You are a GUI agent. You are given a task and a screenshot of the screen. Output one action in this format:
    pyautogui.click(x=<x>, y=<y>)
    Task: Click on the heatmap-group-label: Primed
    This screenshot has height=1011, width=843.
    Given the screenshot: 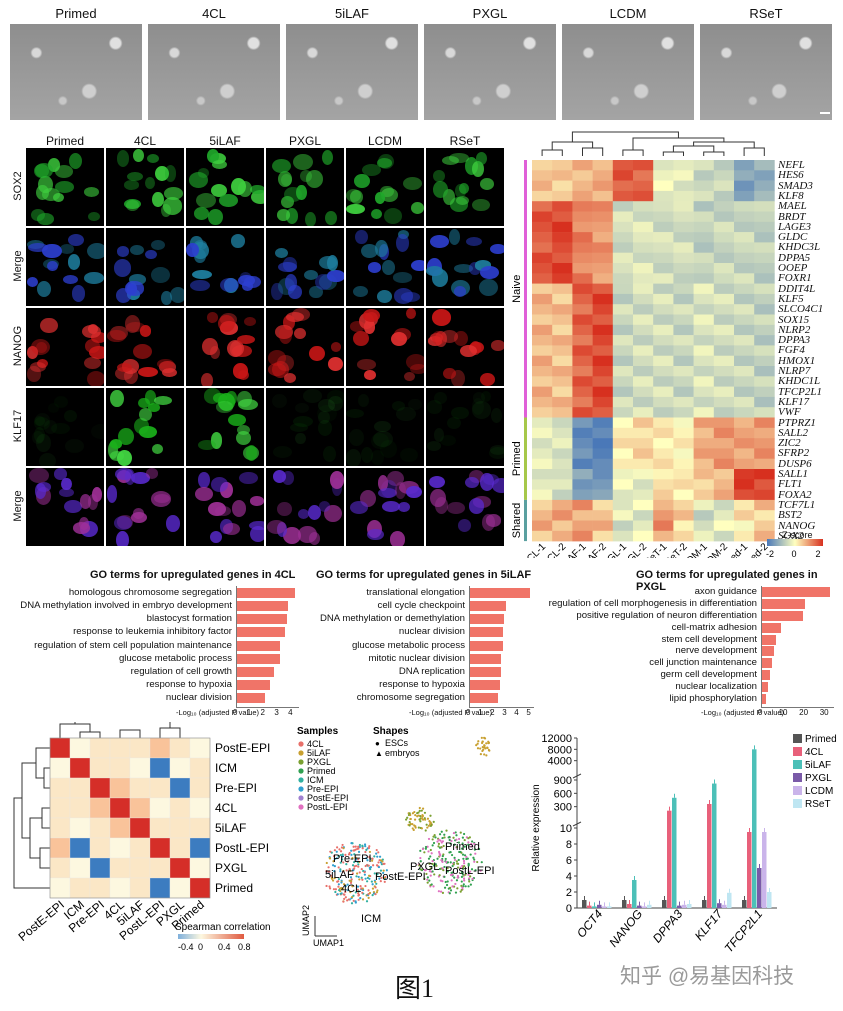 What is the action you would take?
    pyautogui.click(x=517, y=458)
    